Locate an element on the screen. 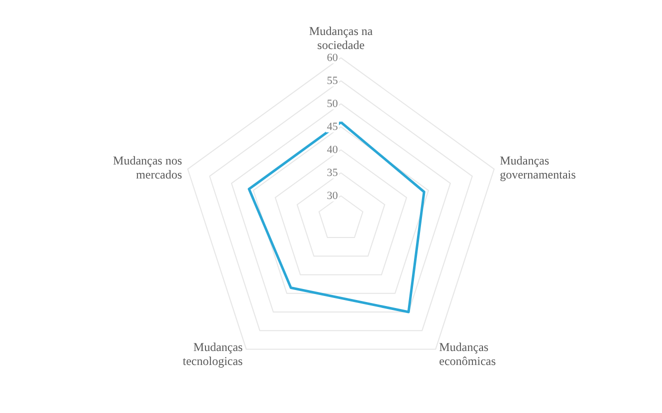 The image size is (662, 413). y-tick-label: 45 is located at coordinates (332, 126).